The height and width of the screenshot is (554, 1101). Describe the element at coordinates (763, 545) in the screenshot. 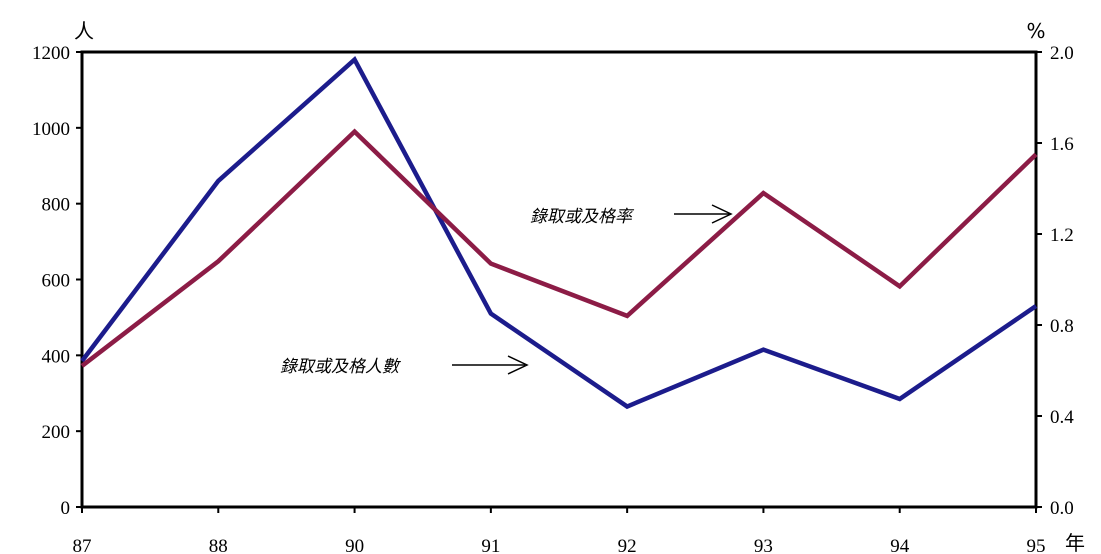

I see `x-tick-label: 93` at that location.